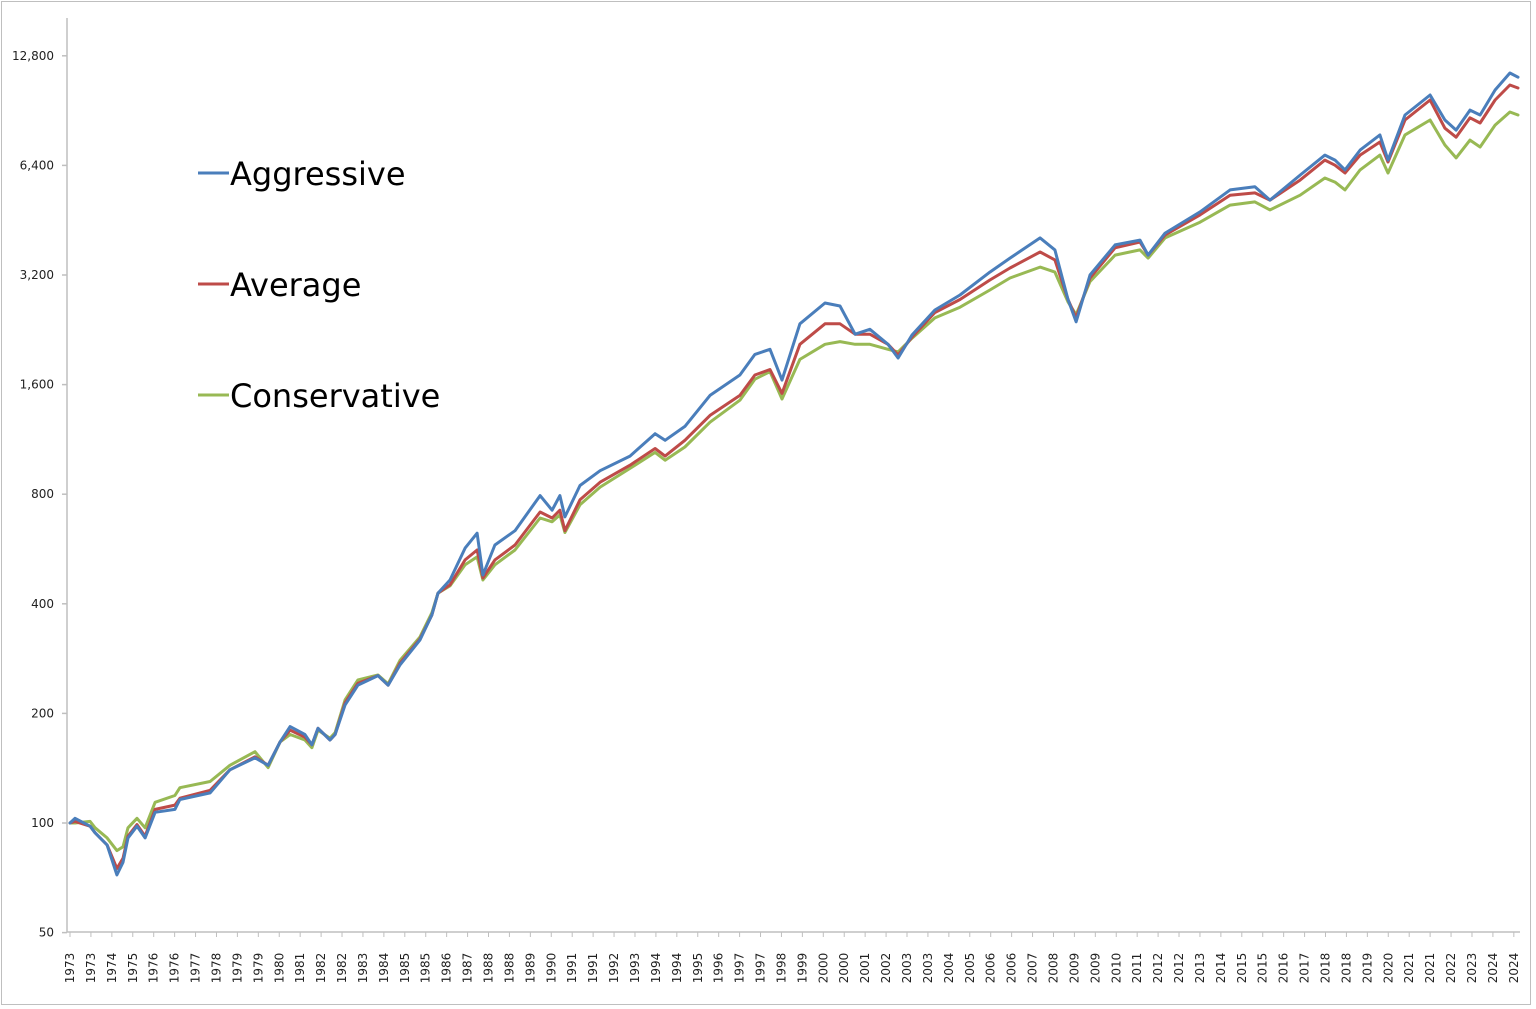 Image resolution: width=1536 pixels, height=1009 pixels. Describe the element at coordinates (1388, 968) in the screenshot. I see `x-tick-label: 2020` at that location.